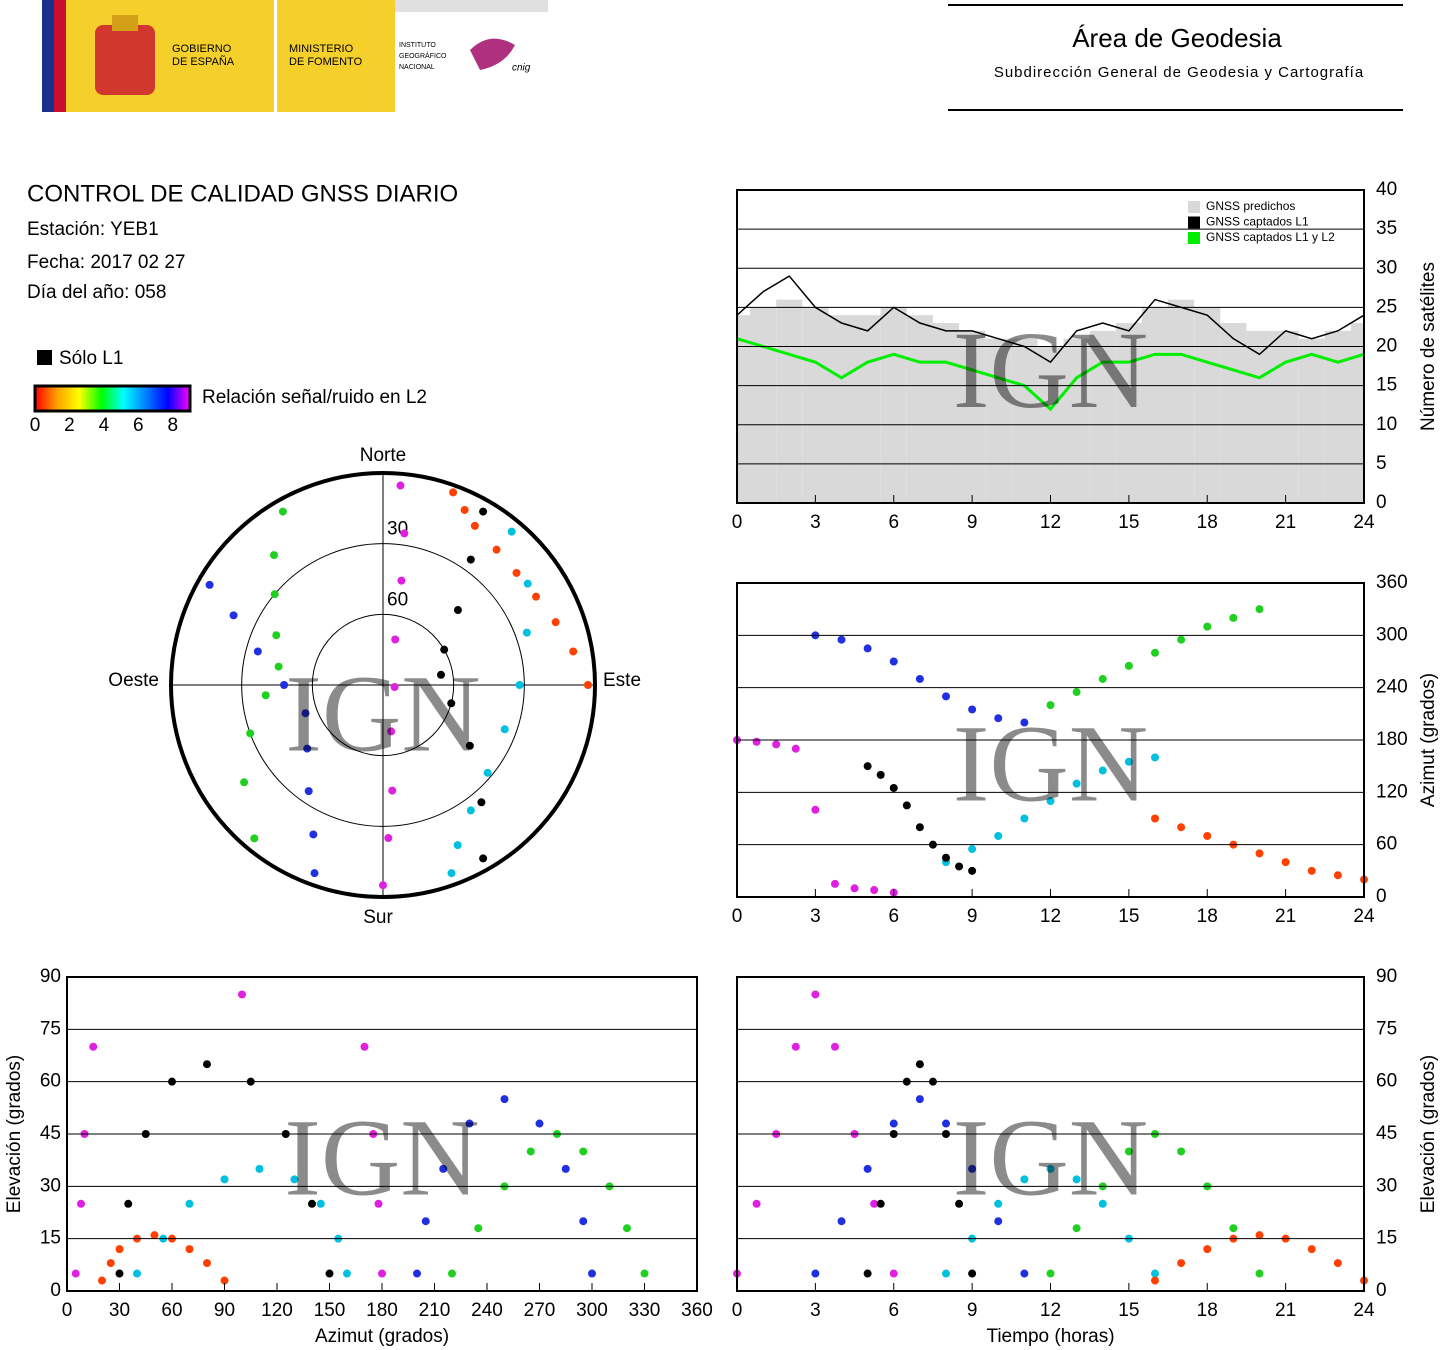  I want to click on x-tick-label: 90, so click(224, 1310).